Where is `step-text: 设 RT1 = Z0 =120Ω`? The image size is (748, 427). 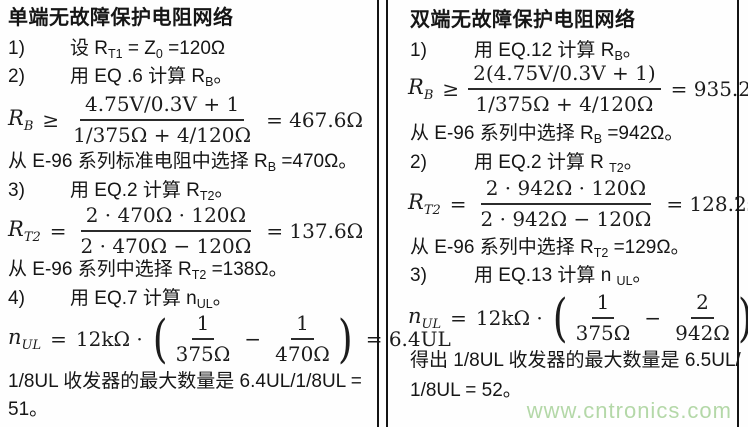
step-text: 设 RT1 = Z0 =120Ω is located at coordinates (148, 49).